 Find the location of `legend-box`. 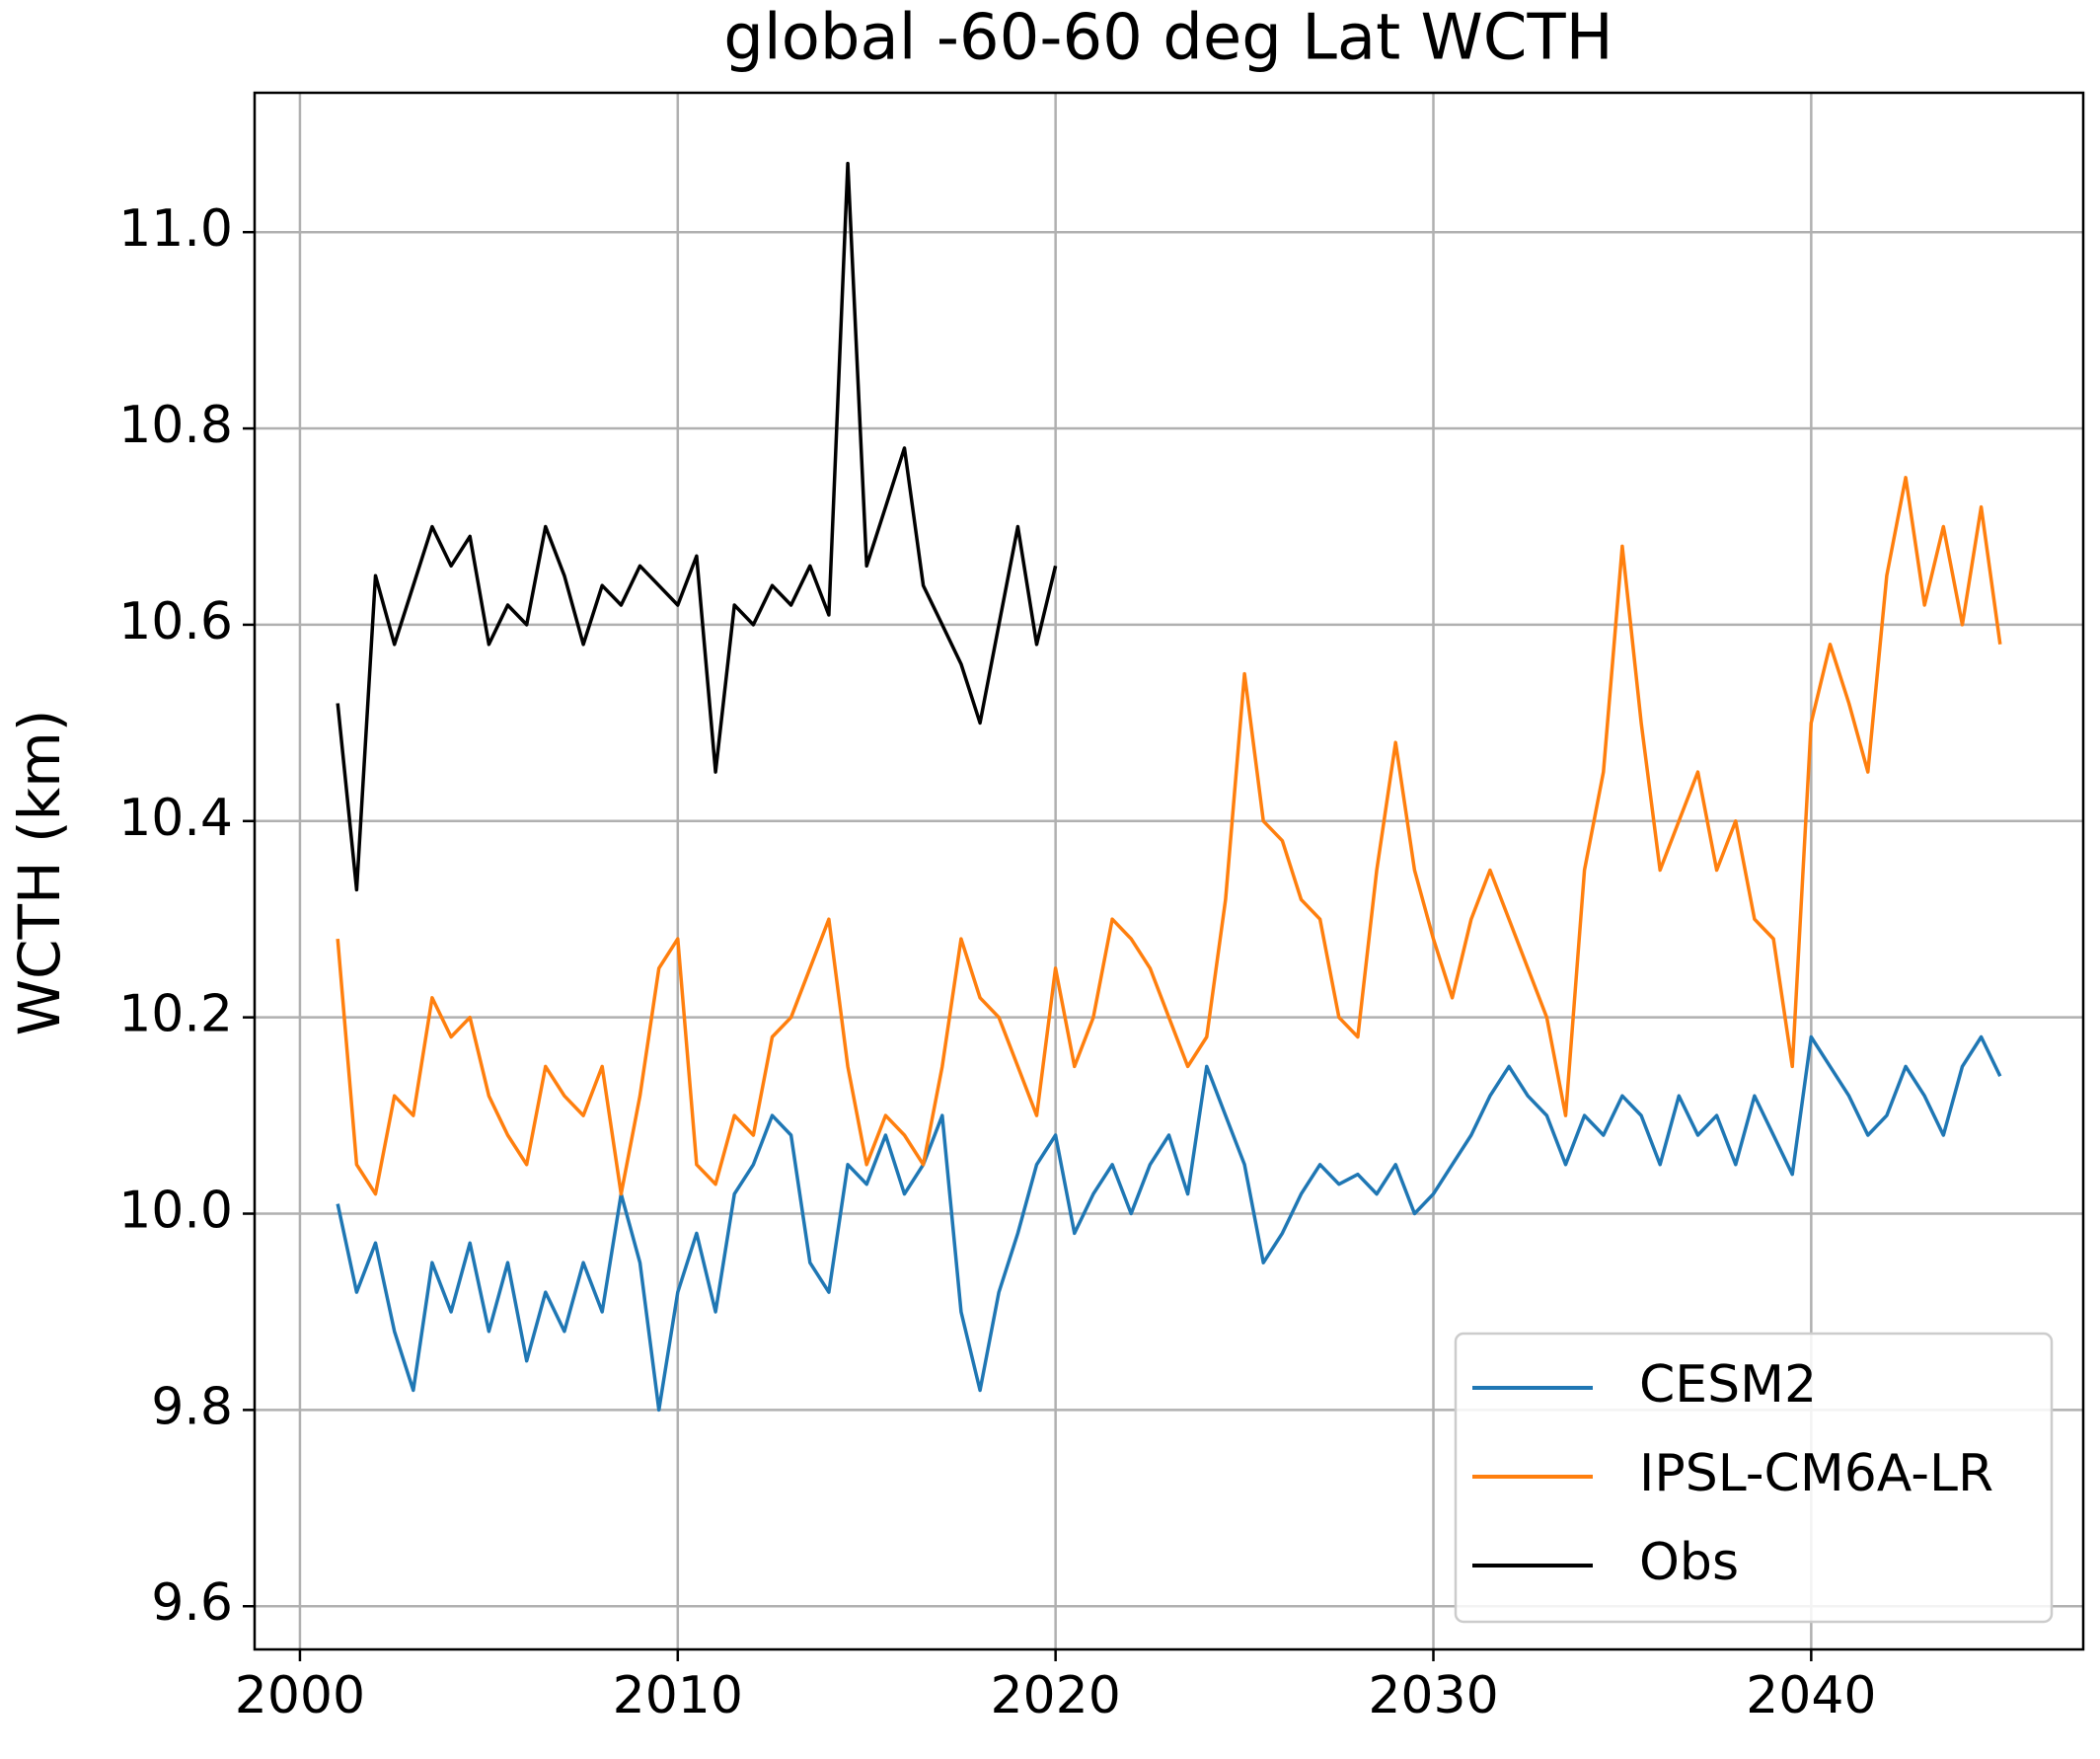

legend-box is located at coordinates (1754, 1478).